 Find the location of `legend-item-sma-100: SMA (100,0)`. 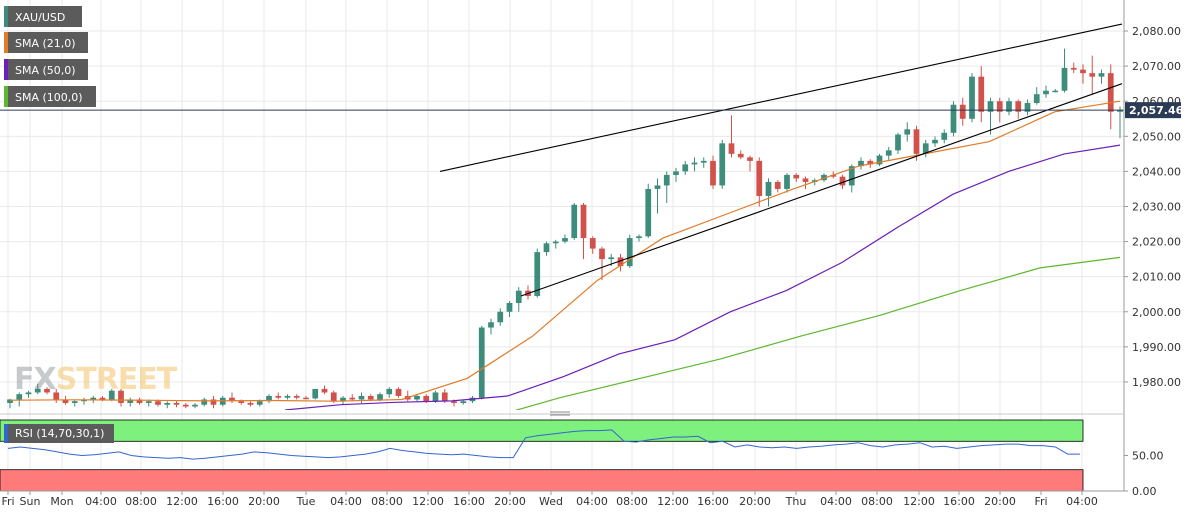

legend-item-sma-100: SMA (100,0) is located at coordinates (50, 96).